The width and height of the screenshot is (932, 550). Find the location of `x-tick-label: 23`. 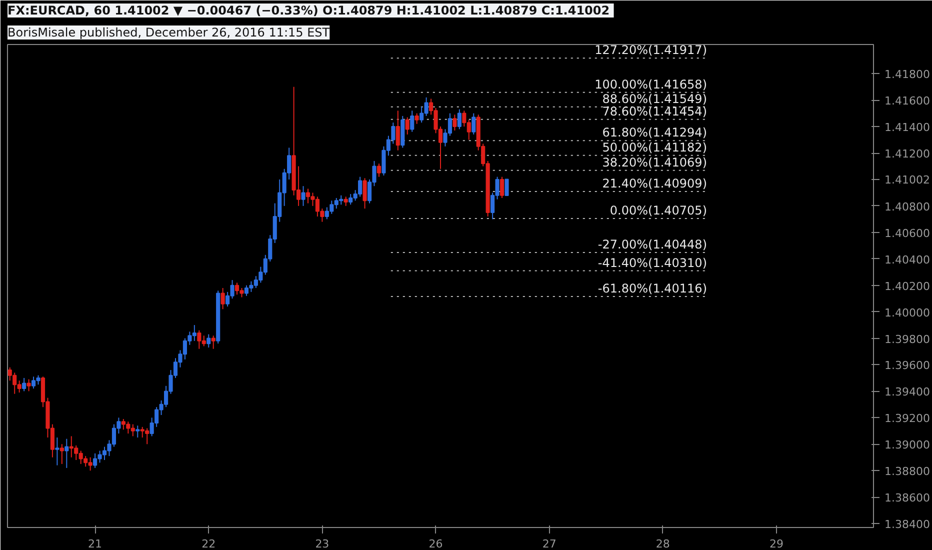

x-tick-label: 23 is located at coordinates (322, 544).